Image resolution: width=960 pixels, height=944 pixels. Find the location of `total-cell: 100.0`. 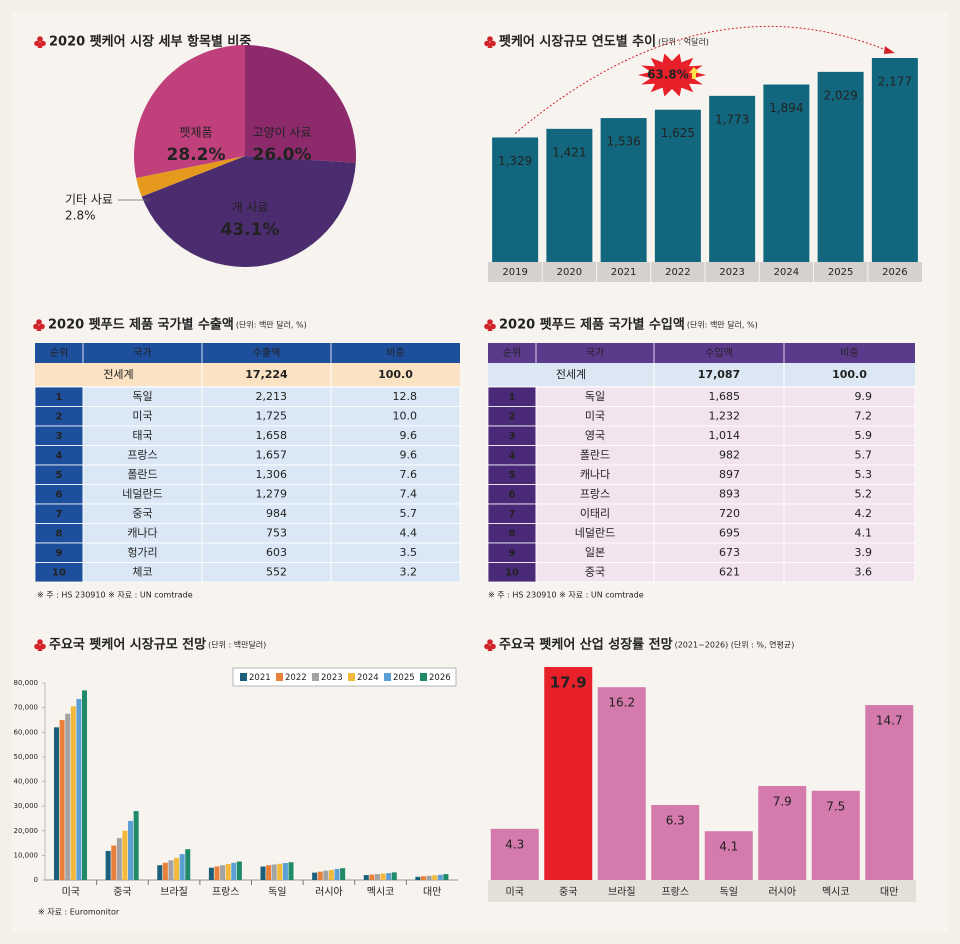

total-cell: 100.0 is located at coordinates (849, 374).